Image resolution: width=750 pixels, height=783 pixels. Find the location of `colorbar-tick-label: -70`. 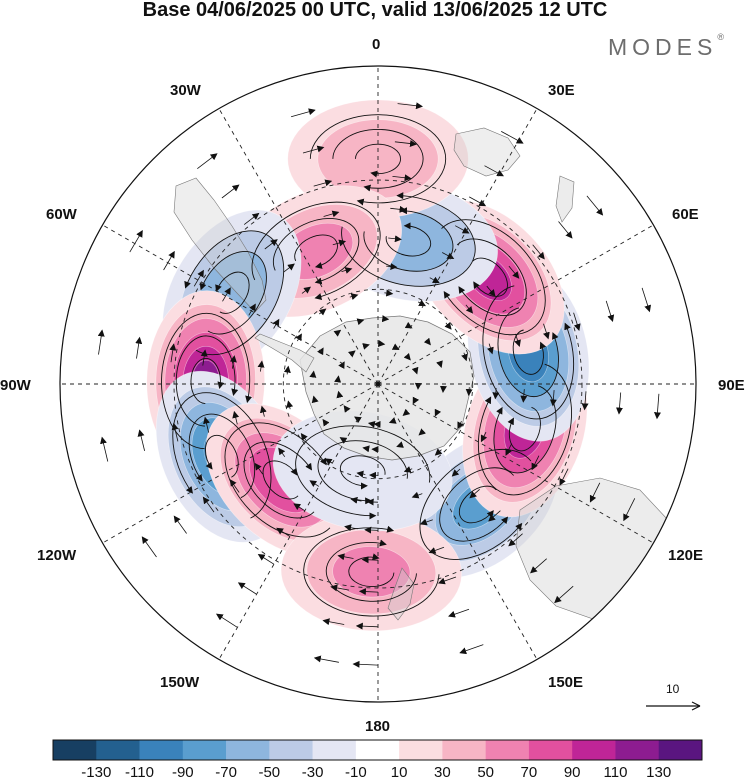

colorbar-tick-label: -70 is located at coordinates (226, 772).